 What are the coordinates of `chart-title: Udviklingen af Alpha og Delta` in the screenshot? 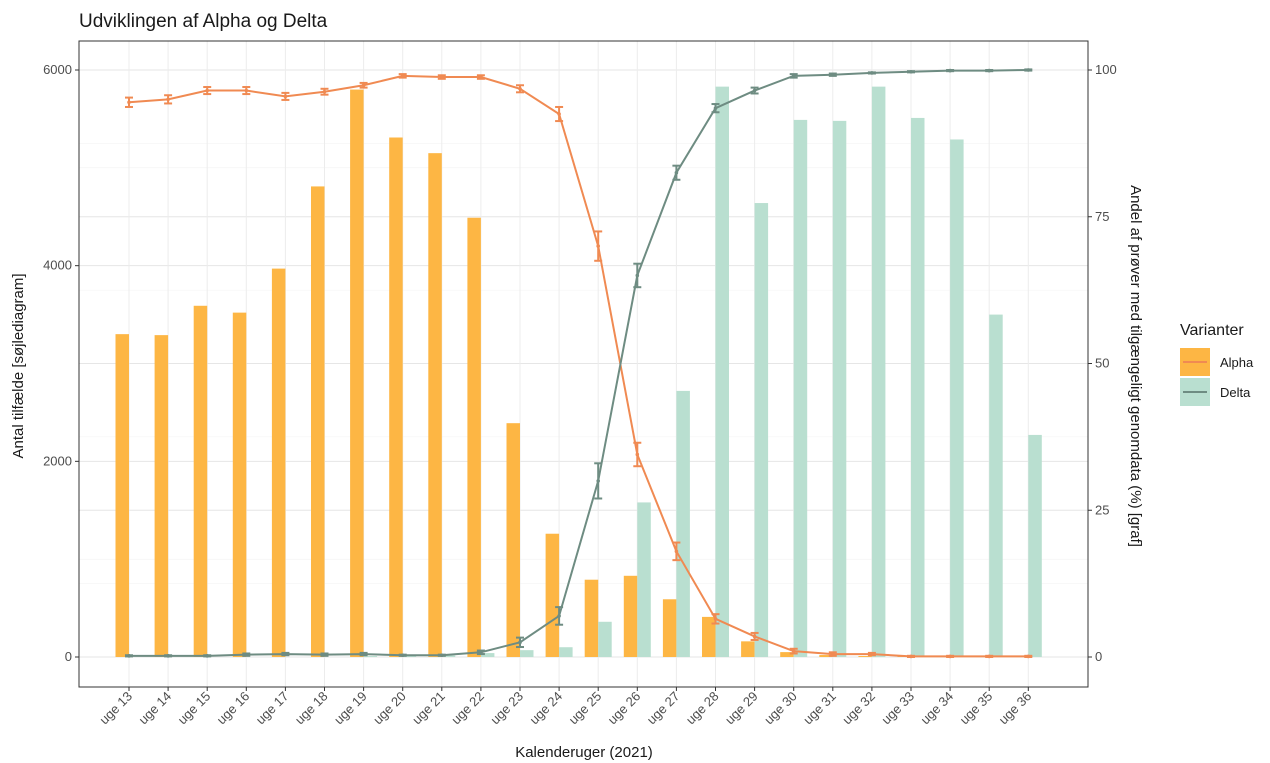 It's located at (203, 21).